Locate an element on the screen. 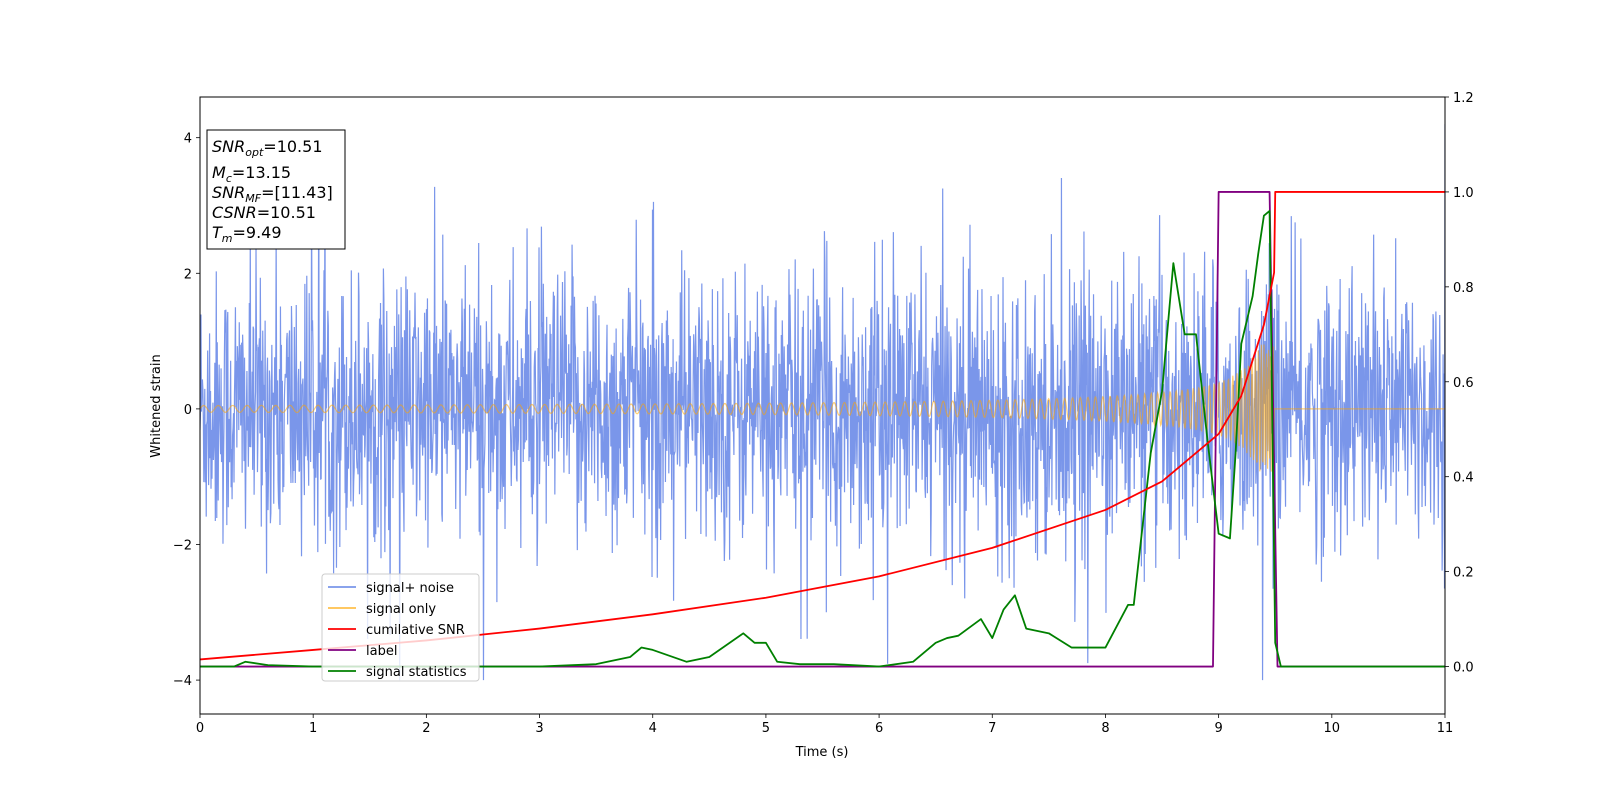 The width and height of the screenshot is (1600, 800). annotation-snr-opt-sub: opt is located at coordinates (254, 152).